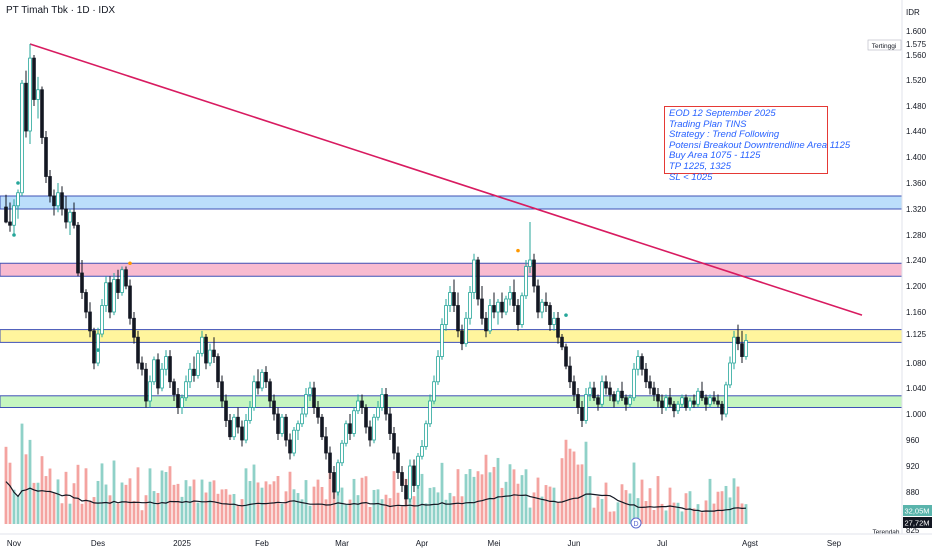 The height and width of the screenshot is (555, 932). I want to click on pink-zone, so click(451, 269).